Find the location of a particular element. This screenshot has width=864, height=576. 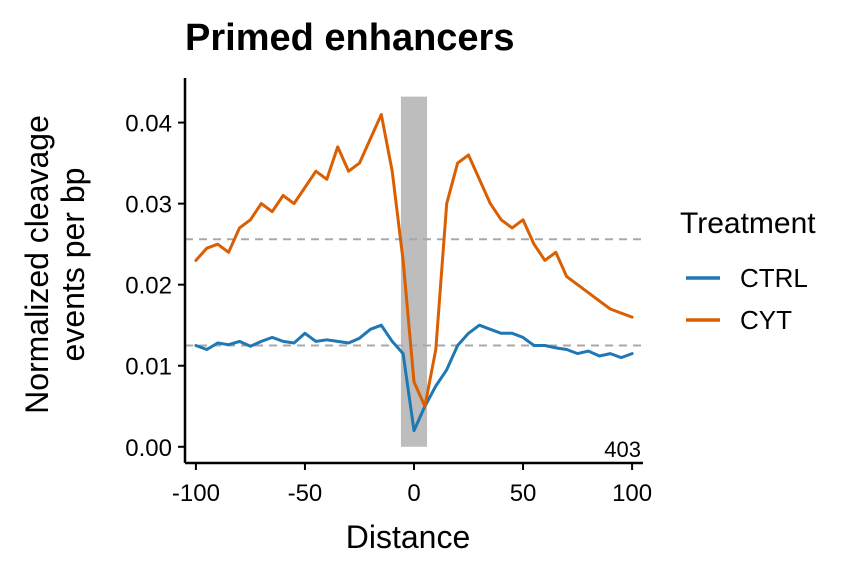

x-tick-label: 50 is located at coordinates (523, 493).